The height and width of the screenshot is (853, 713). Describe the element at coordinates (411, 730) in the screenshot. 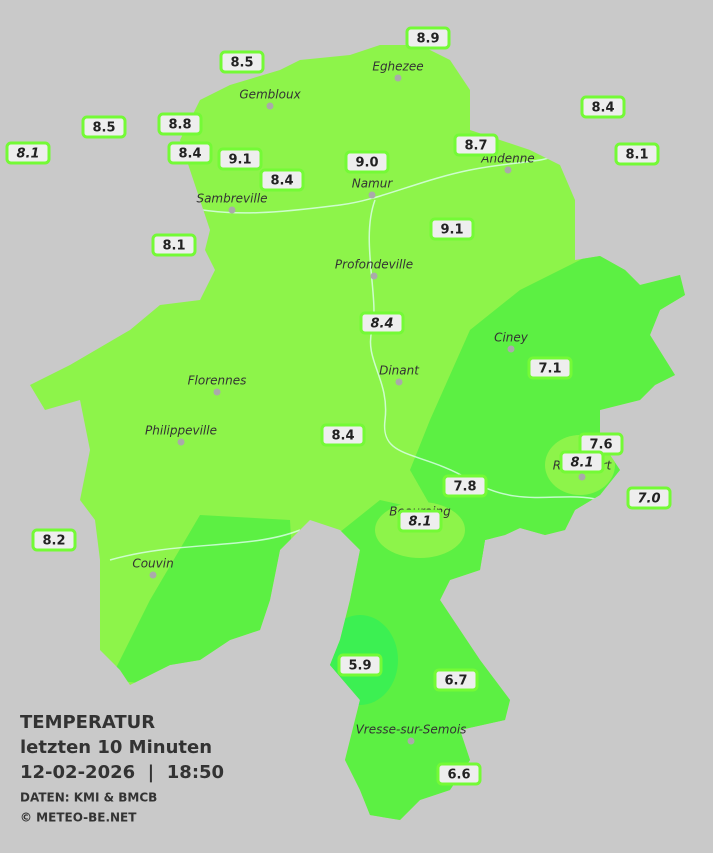

I see `city-label: Vresse-sur-Semois` at that location.